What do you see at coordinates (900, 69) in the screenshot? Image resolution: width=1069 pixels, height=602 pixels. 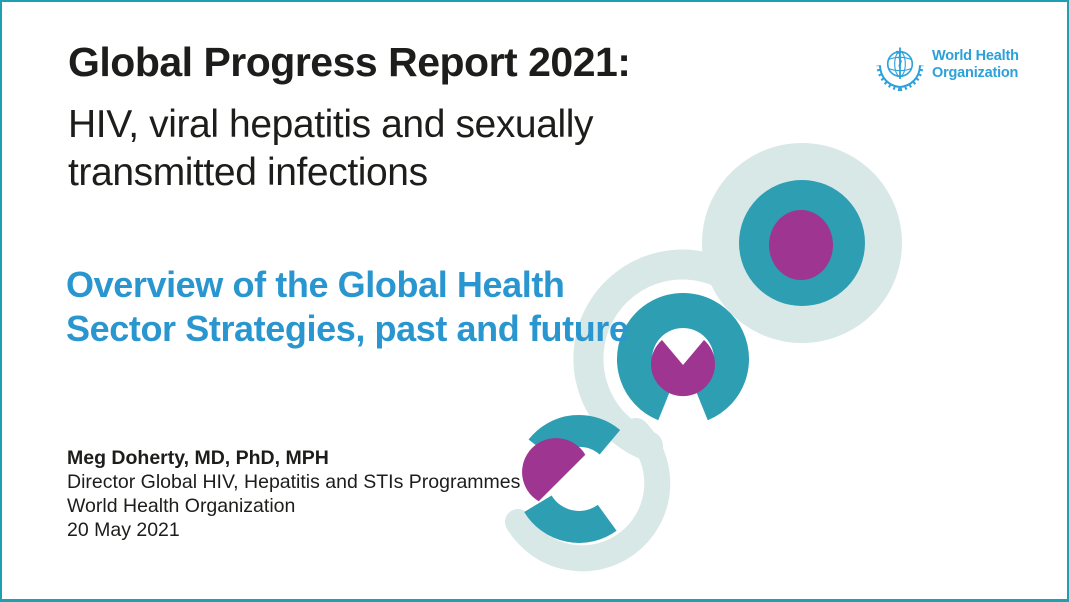 I see `who-emblem-icon` at bounding box center [900, 69].